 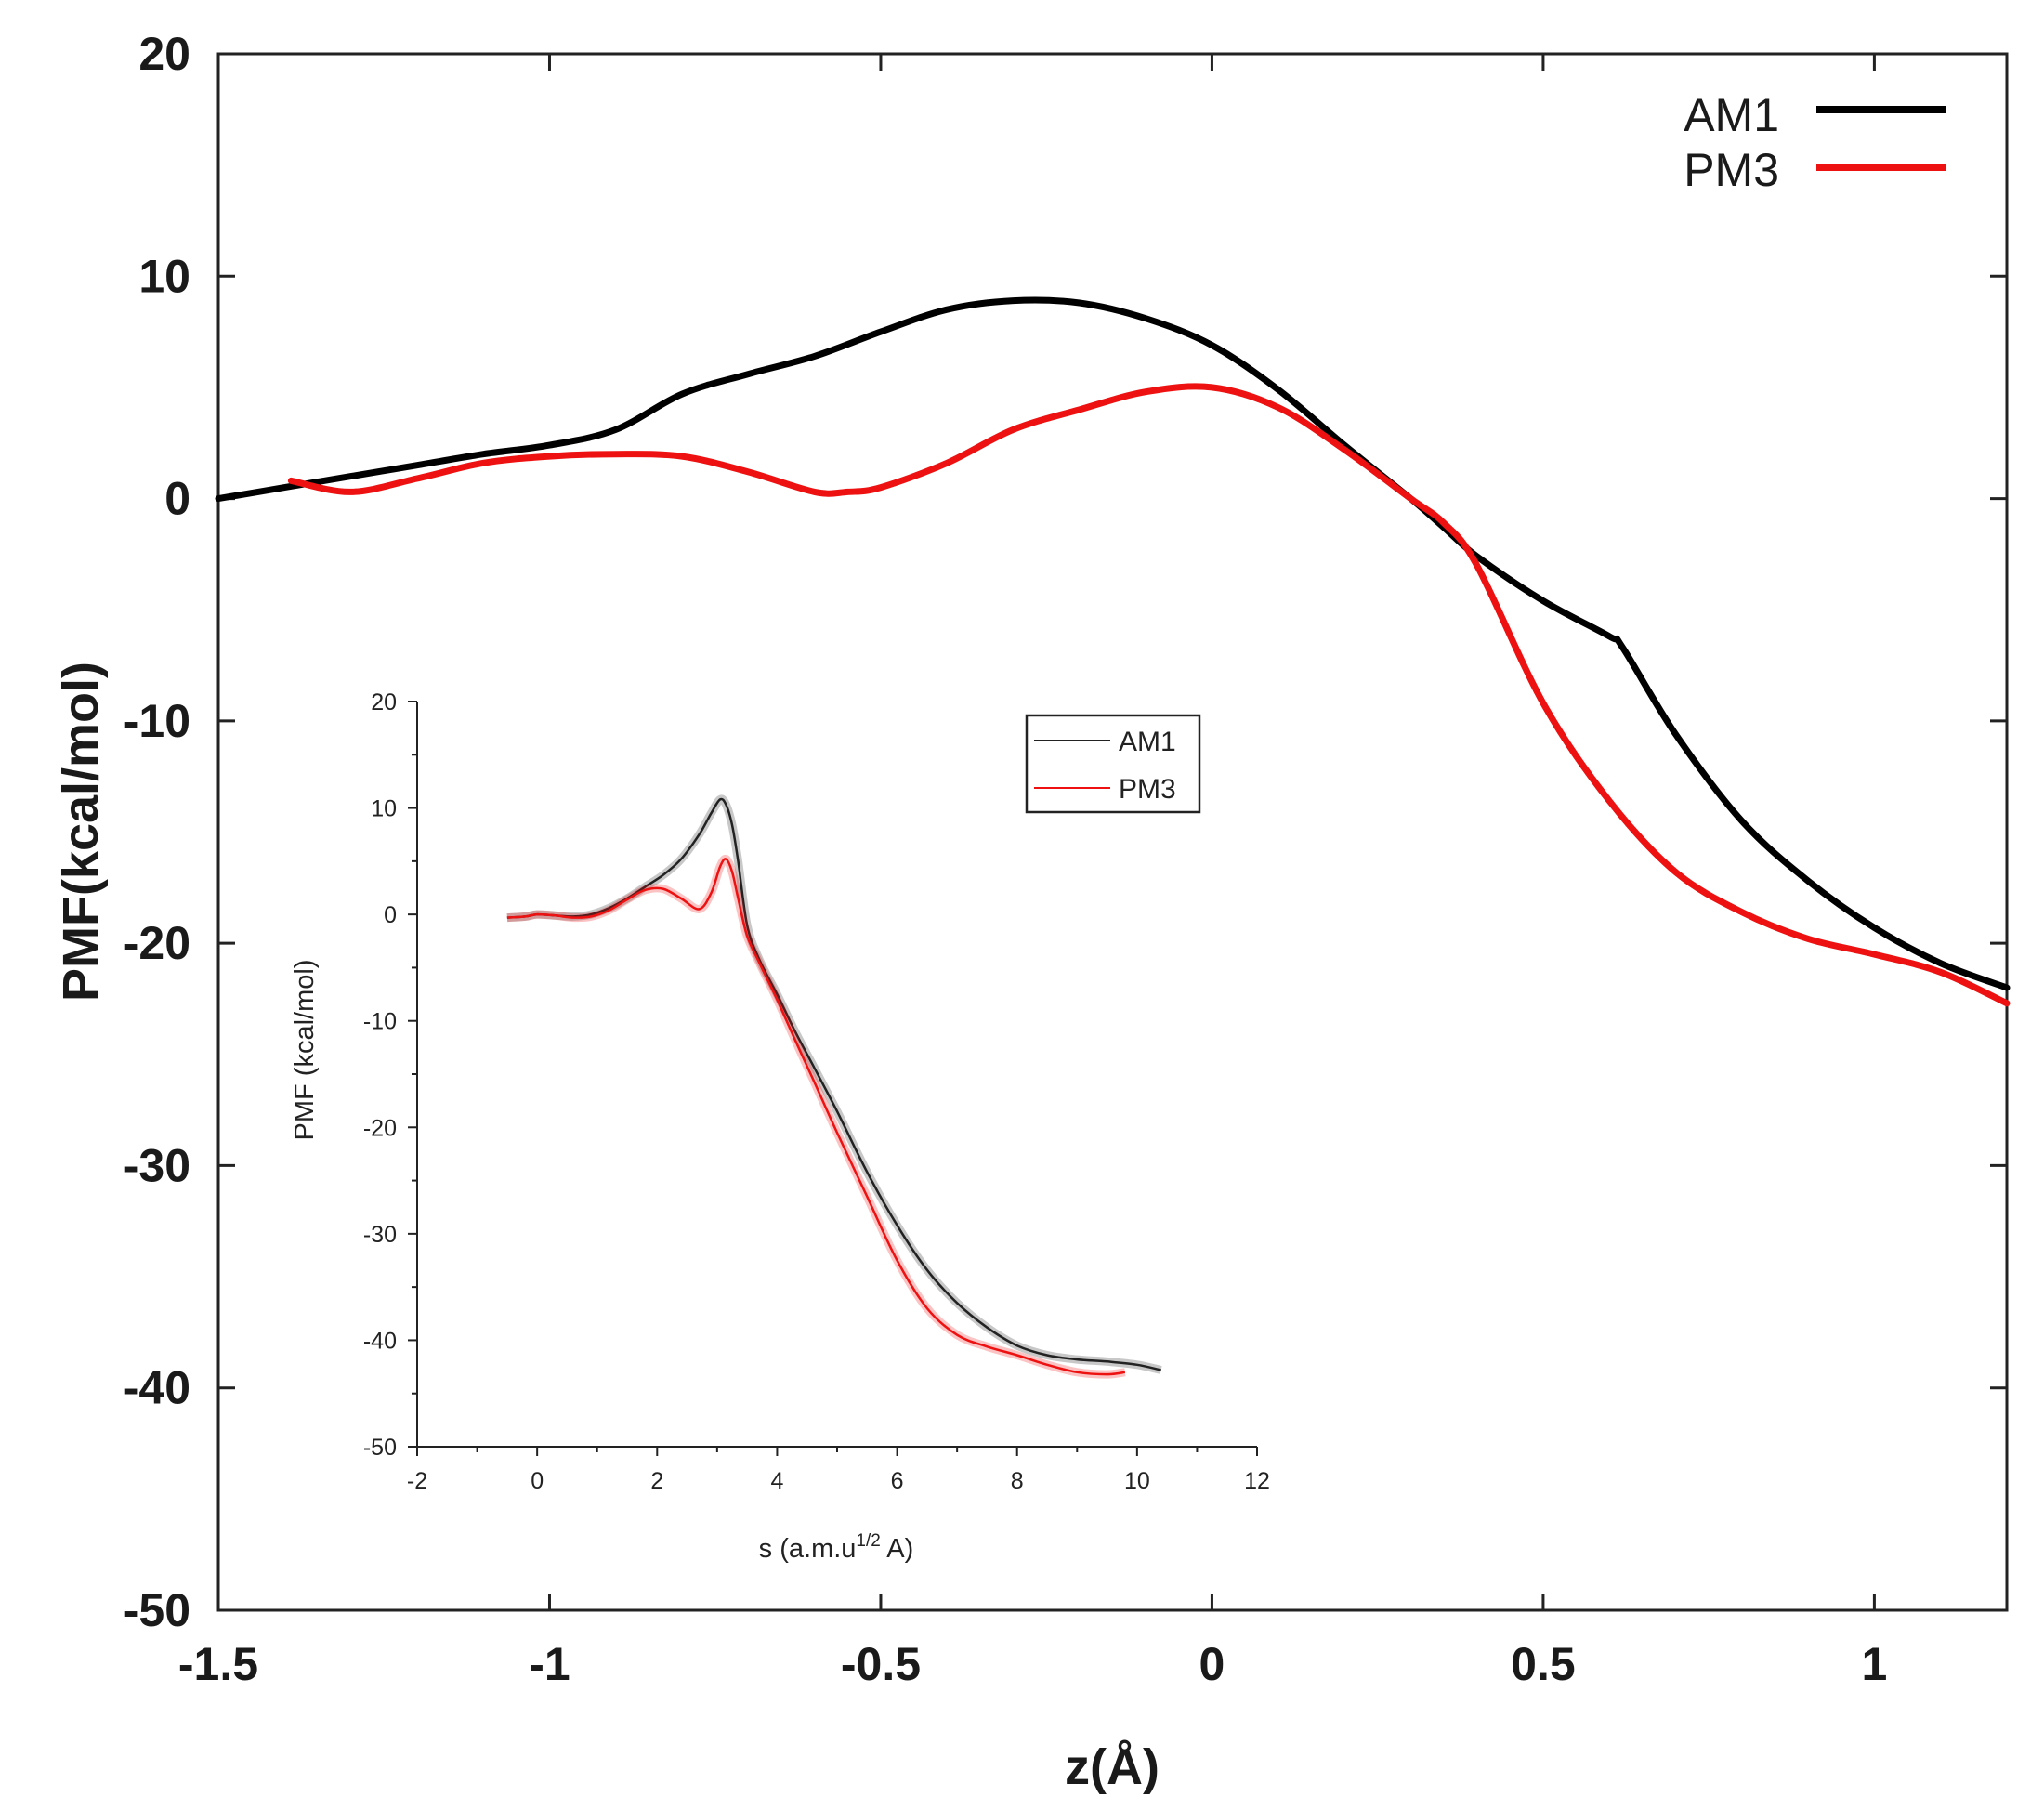 I want to click on main-y-tick-label: 0, so click(x=177, y=499).